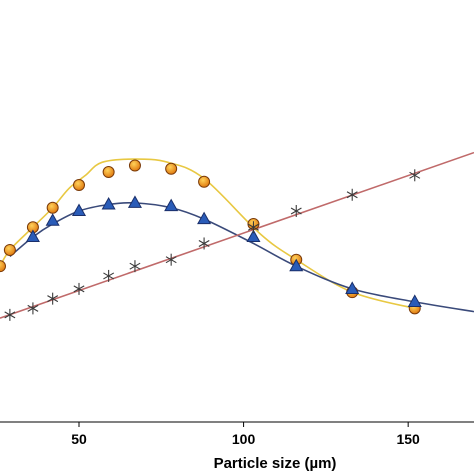 This screenshot has height=474, width=474. I want to click on x-tick-label: 100, so click(244, 439).